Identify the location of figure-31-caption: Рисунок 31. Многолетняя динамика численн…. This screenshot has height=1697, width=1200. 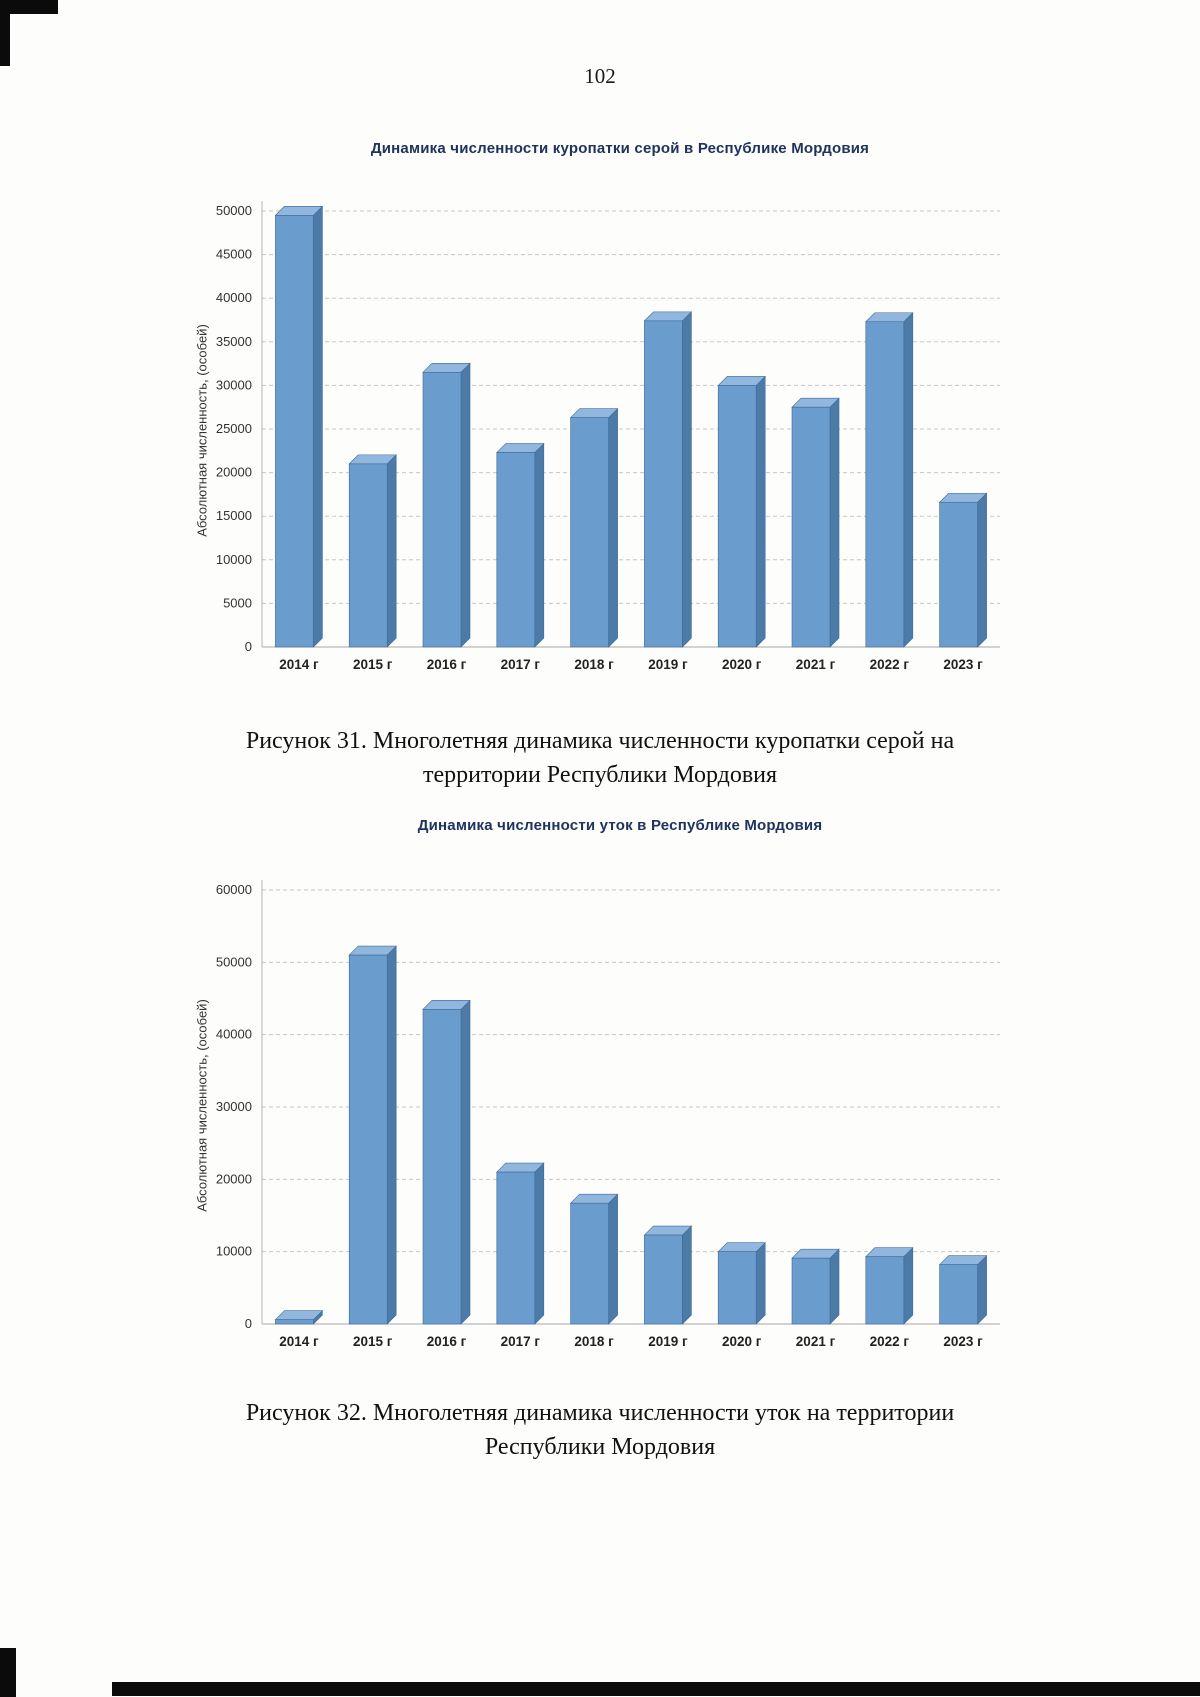
(600, 758).